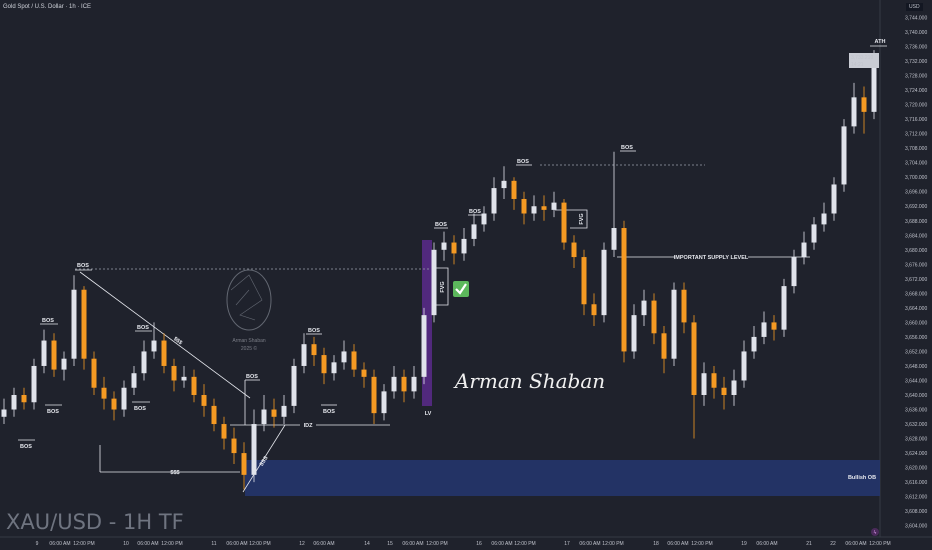 The width and height of the screenshot is (932, 550). What do you see at coordinates (390, 544) in the screenshot?
I see `time-tick-label: 15` at bounding box center [390, 544].